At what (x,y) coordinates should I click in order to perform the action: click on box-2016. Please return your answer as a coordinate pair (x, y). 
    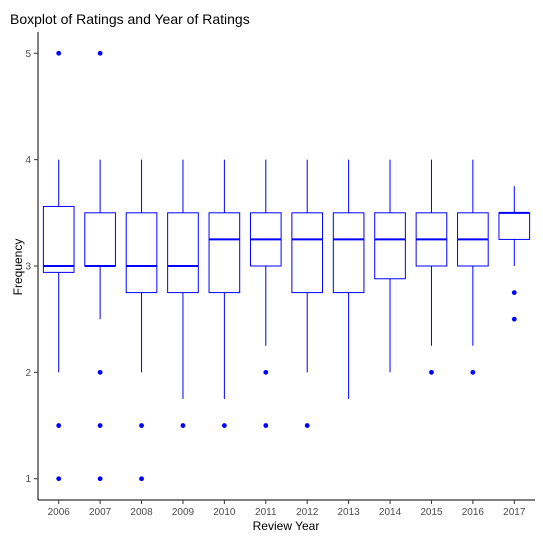
    Looking at the image, I should click on (473, 267).